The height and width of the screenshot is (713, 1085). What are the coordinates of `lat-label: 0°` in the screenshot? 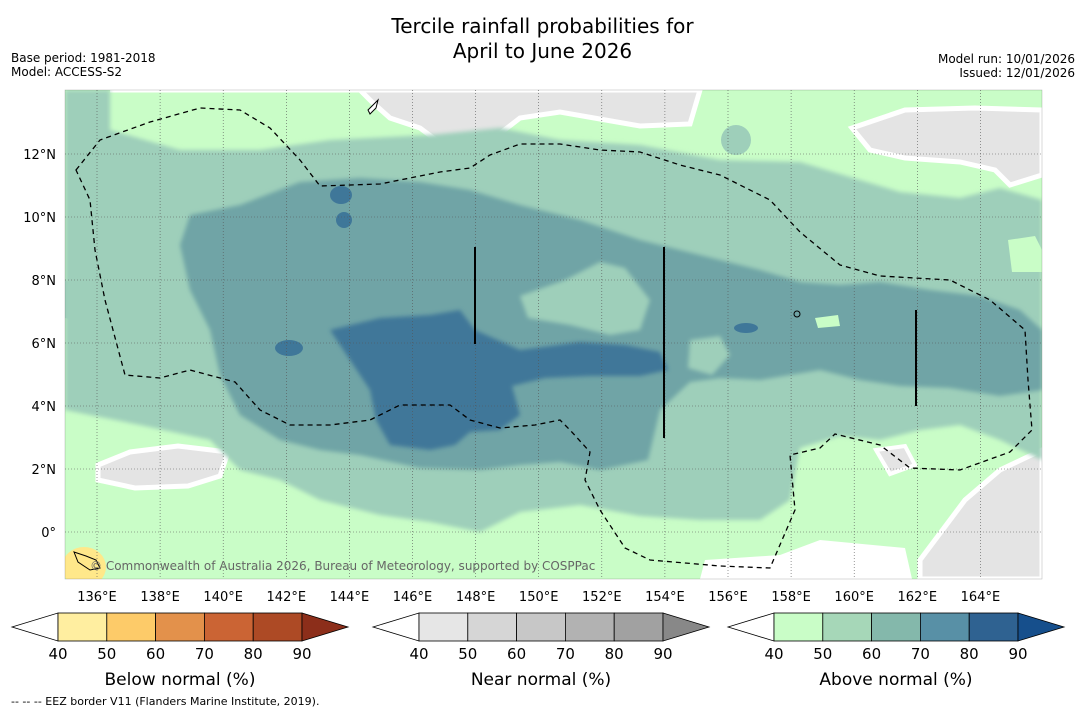 It's located at (48, 533).